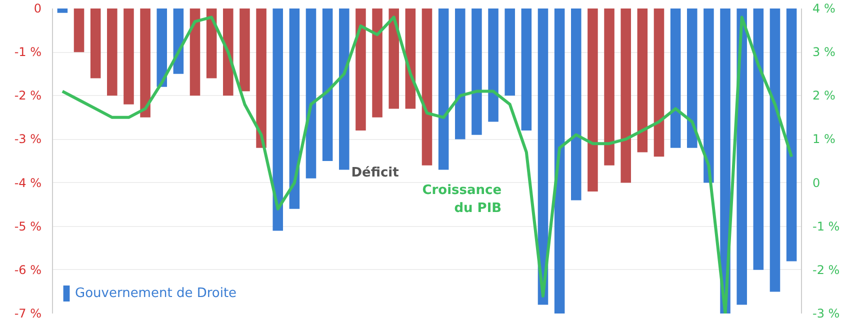  Describe the element at coordinates (826, 269) in the screenshot. I see `y2-tick-label: -2 %` at that location.